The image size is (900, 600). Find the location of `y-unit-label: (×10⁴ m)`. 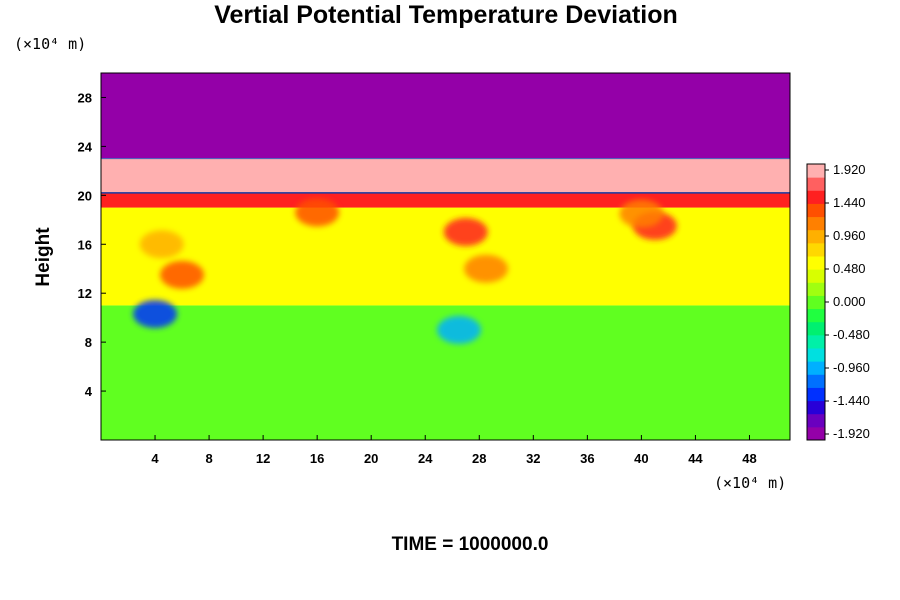

y-unit-label: (×10⁴ m) is located at coordinates (50, 44).